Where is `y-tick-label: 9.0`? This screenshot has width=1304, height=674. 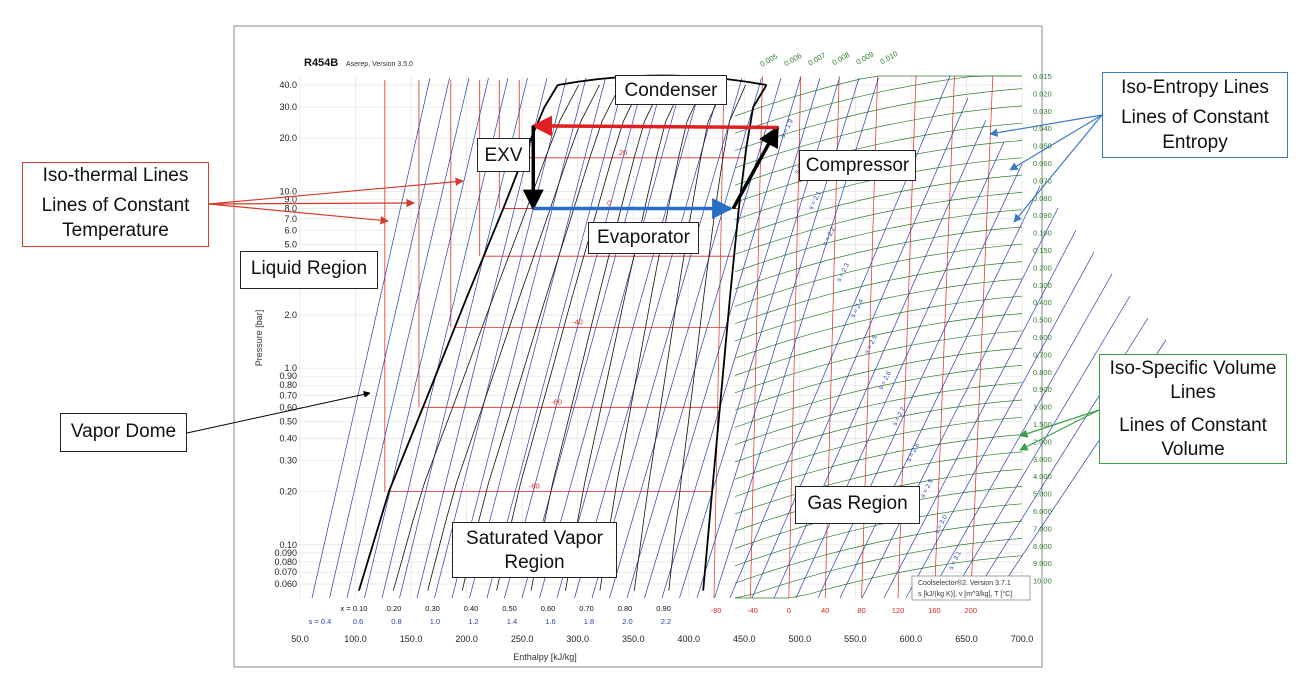
y-tick-label: 9.0 is located at coordinates (290, 200).